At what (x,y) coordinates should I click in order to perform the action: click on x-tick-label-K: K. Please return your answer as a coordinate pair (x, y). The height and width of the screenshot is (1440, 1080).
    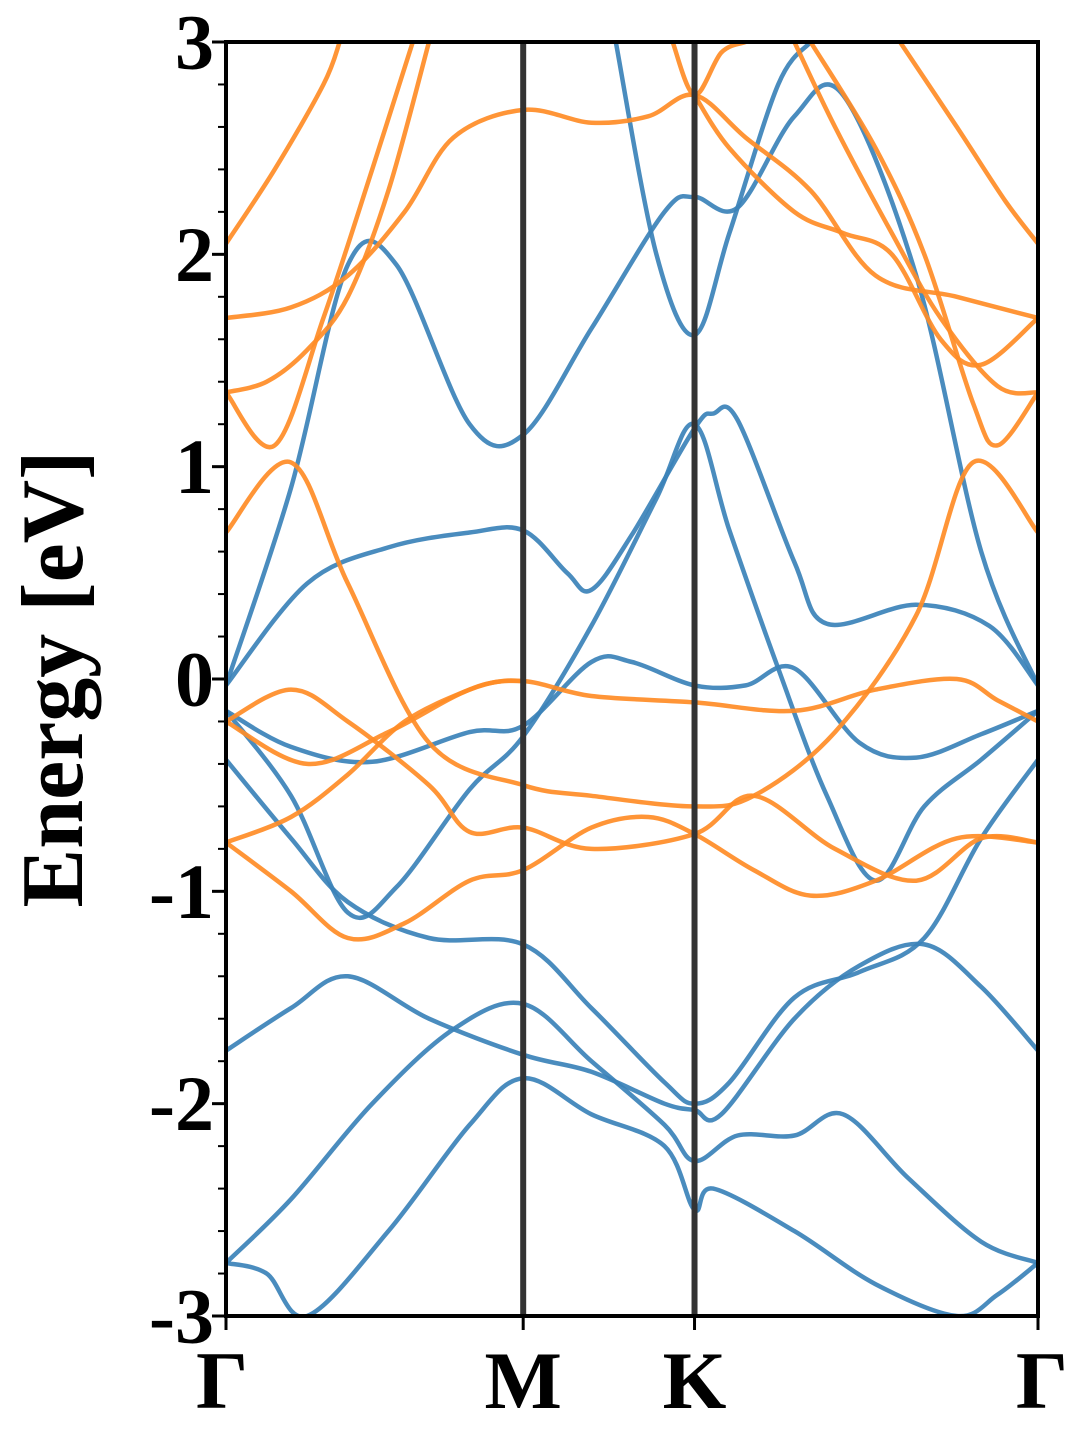
    Looking at the image, I should click on (695, 1380).